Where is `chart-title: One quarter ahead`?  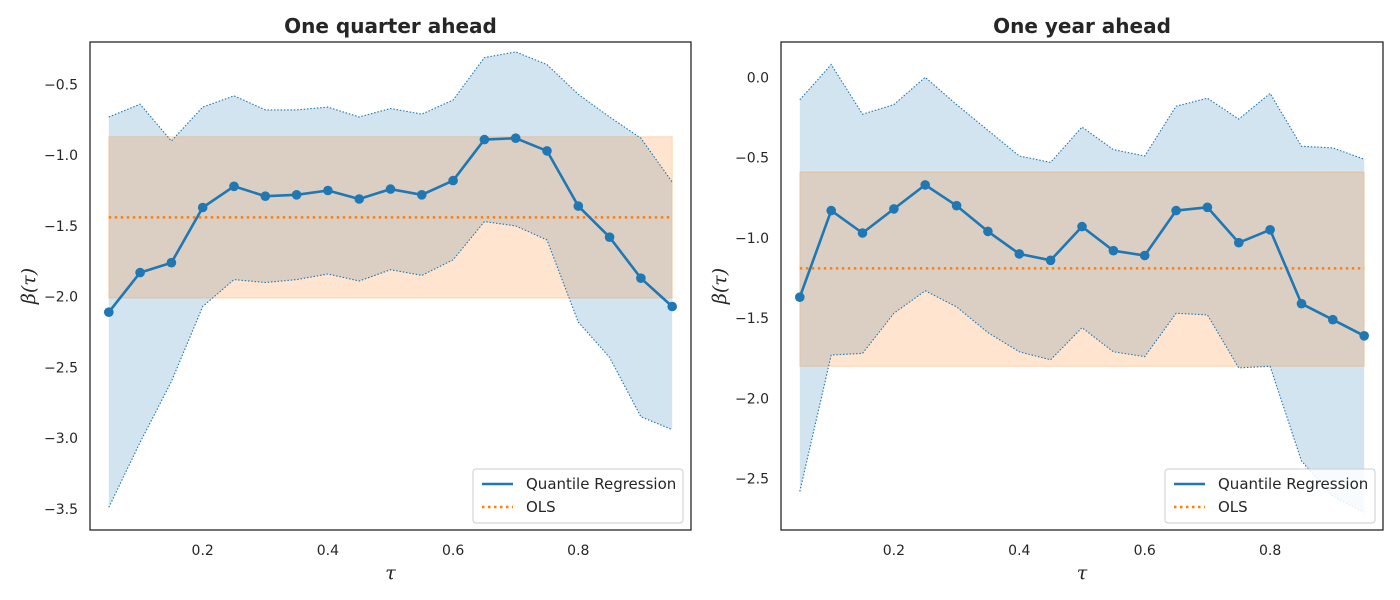
chart-title: One quarter ahead is located at coordinates (390, 26).